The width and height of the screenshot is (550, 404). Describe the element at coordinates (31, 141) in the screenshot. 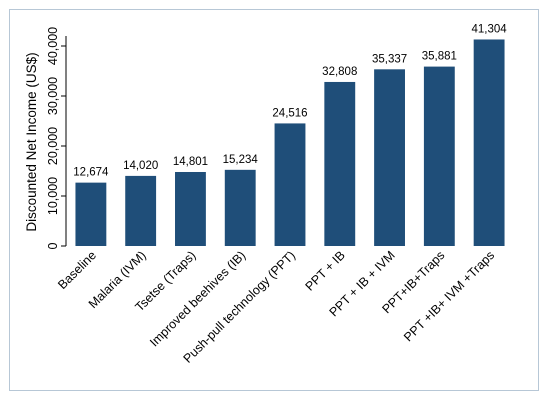

I see `y-axis-label: Discounted Net Income (US$)` at that location.